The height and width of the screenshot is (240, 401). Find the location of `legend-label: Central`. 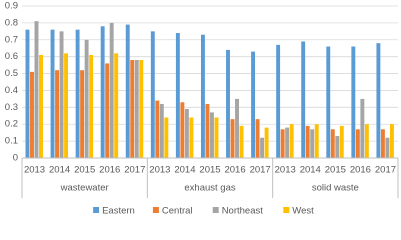

legend-label: Central is located at coordinates (177, 211).